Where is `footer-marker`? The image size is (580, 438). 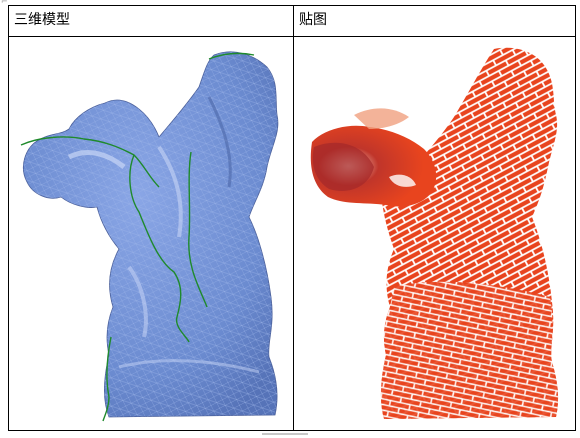
footer-marker is located at coordinates (285, 434).